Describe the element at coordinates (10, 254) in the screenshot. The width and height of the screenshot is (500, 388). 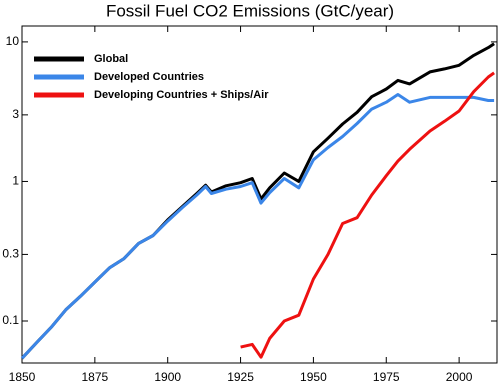
I see `y-tick-label: 0.3` at that location.